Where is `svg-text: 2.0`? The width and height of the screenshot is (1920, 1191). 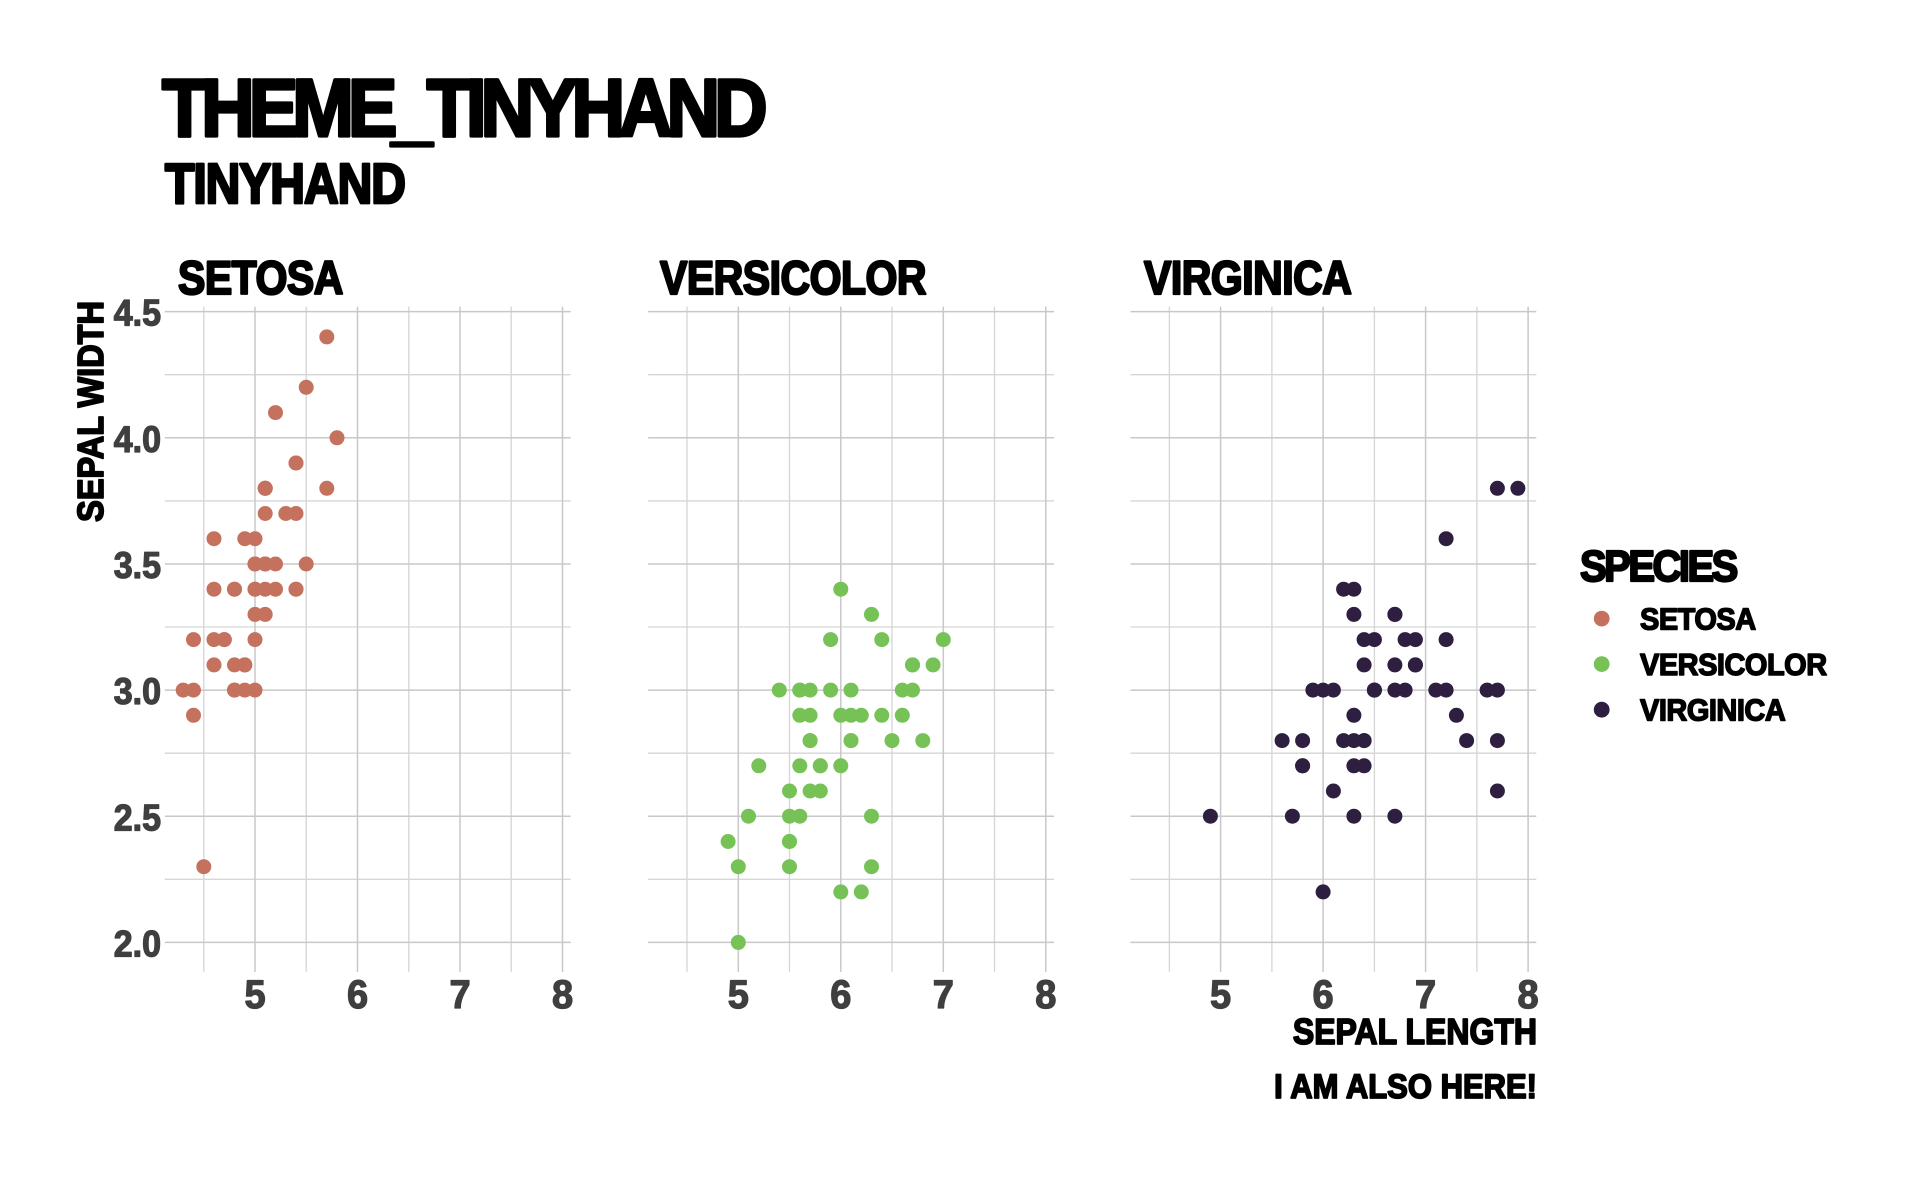 svg-text: 2.0 is located at coordinates (137, 944).